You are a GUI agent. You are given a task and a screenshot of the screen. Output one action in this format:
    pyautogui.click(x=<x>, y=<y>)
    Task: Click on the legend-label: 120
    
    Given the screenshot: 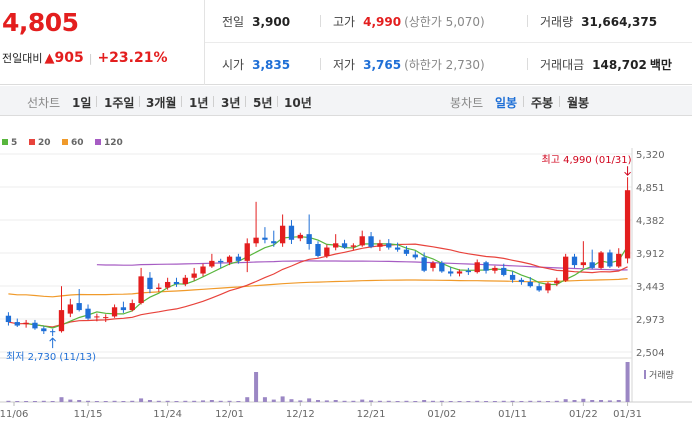 What is the action you would take?
    pyautogui.click(x=113, y=143)
    